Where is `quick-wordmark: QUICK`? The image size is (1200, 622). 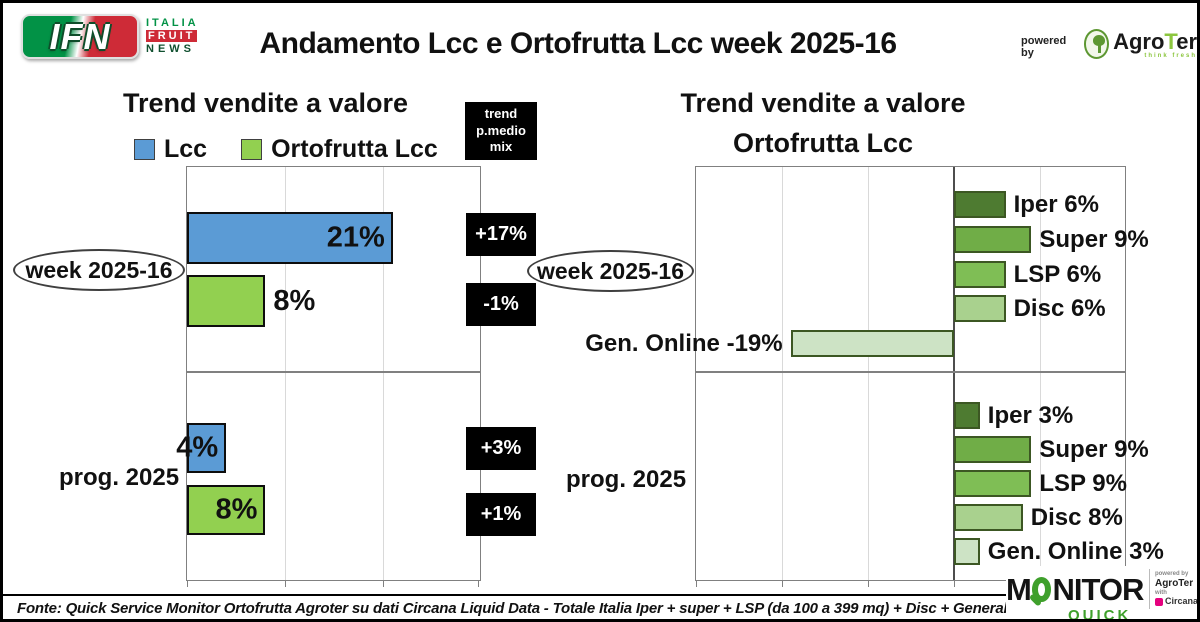 quick-wordmark: QUICK is located at coordinates (1100, 614).